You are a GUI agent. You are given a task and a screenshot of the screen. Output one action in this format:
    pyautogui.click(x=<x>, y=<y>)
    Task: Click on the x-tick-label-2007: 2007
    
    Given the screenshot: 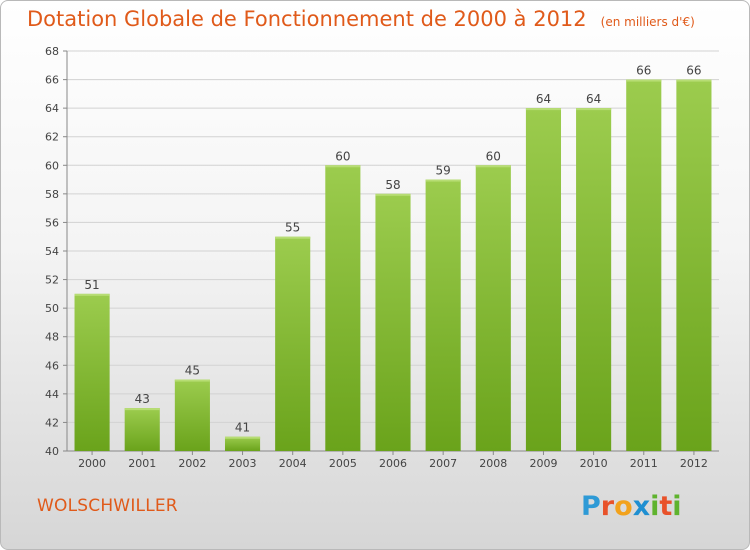 What is the action you would take?
    pyautogui.click(x=443, y=463)
    